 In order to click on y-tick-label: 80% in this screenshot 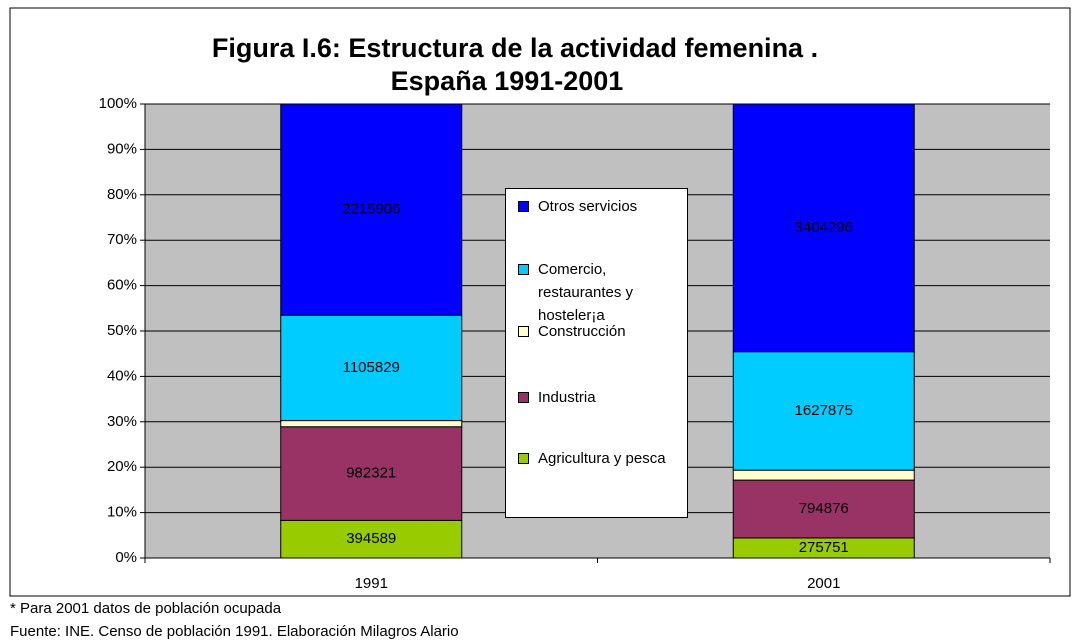, I will do `click(122, 194)`.